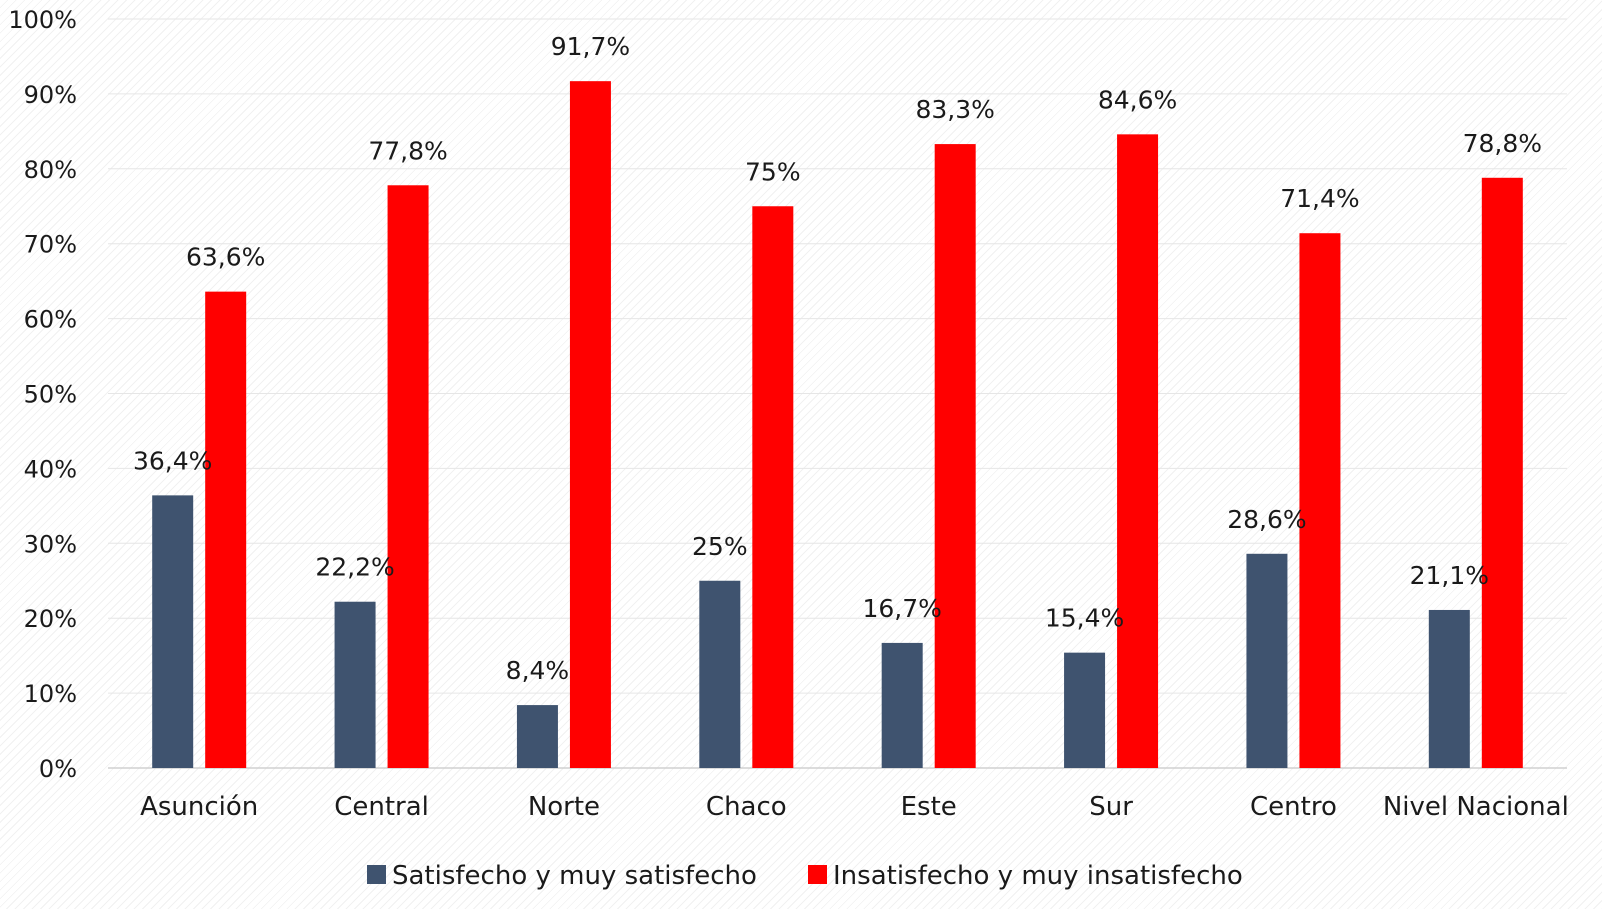 The height and width of the screenshot is (909, 1602). Describe the element at coordinates (1319, 198) in the screenshot. I see `data-label: 71,4%` at that location.